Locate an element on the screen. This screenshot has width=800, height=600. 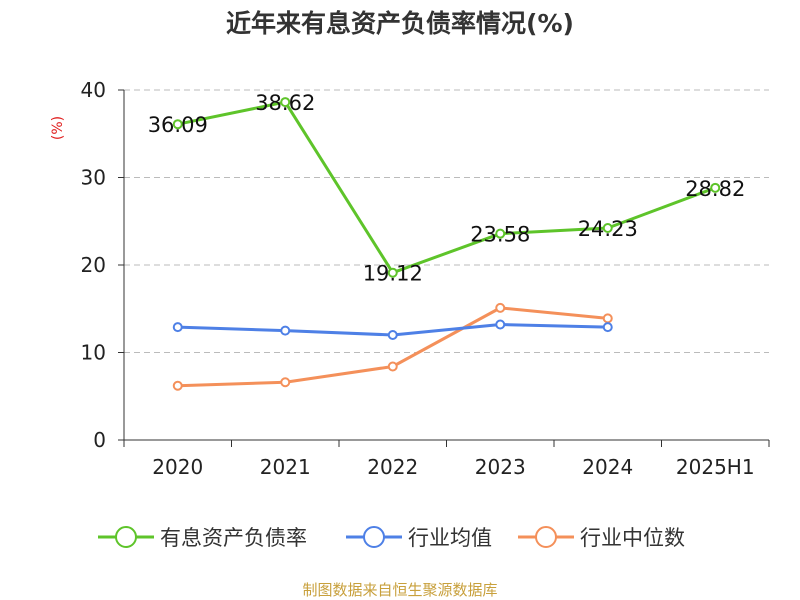
legend-label: 行业均值 is located at coordinates (450, 538).